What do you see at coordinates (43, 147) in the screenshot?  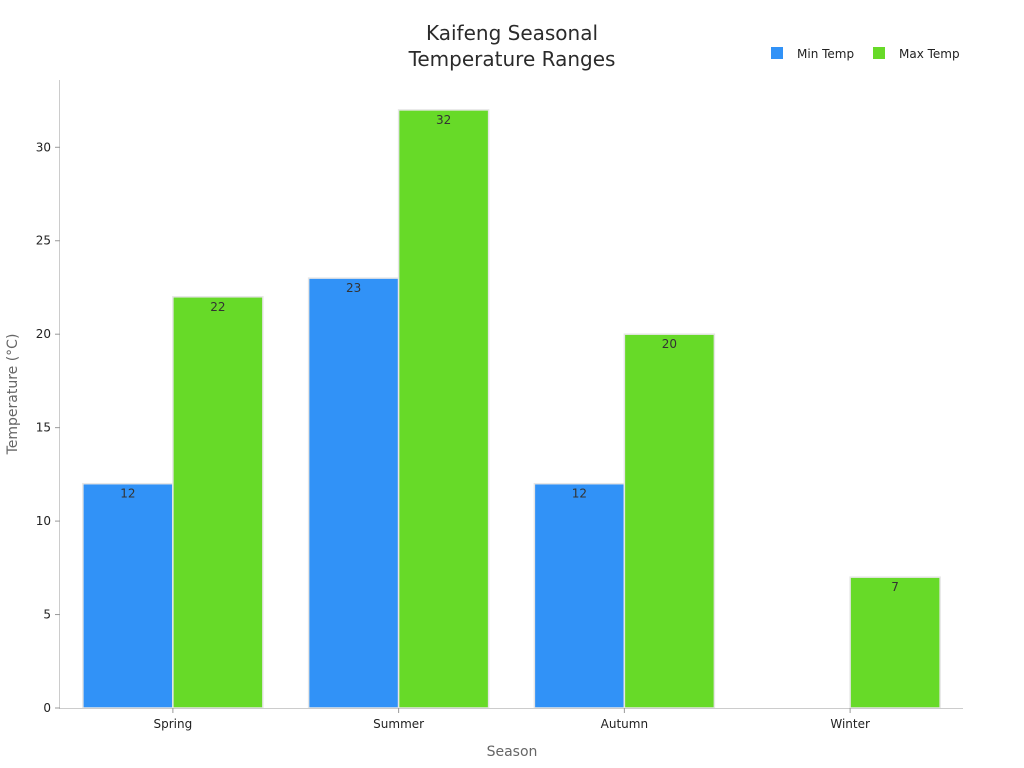 I see `y-tick-label: 30` at bounding box center [43, 147].